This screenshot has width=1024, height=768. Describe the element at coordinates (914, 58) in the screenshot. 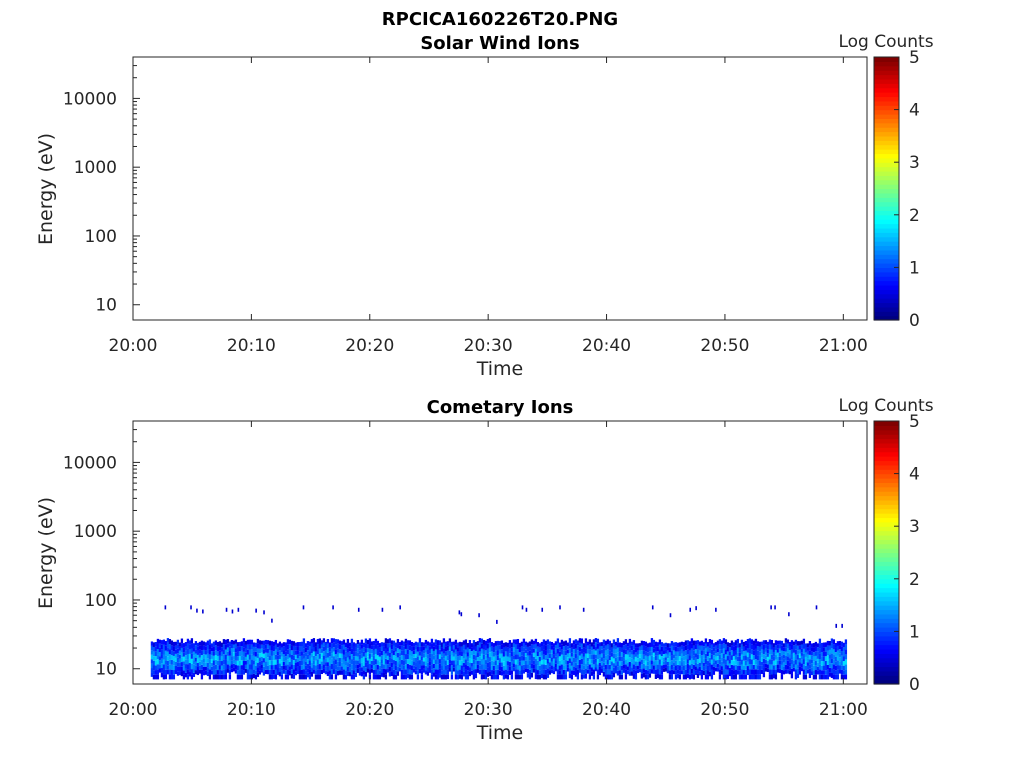

I see `colorbar-tick-label: 5` at that location.